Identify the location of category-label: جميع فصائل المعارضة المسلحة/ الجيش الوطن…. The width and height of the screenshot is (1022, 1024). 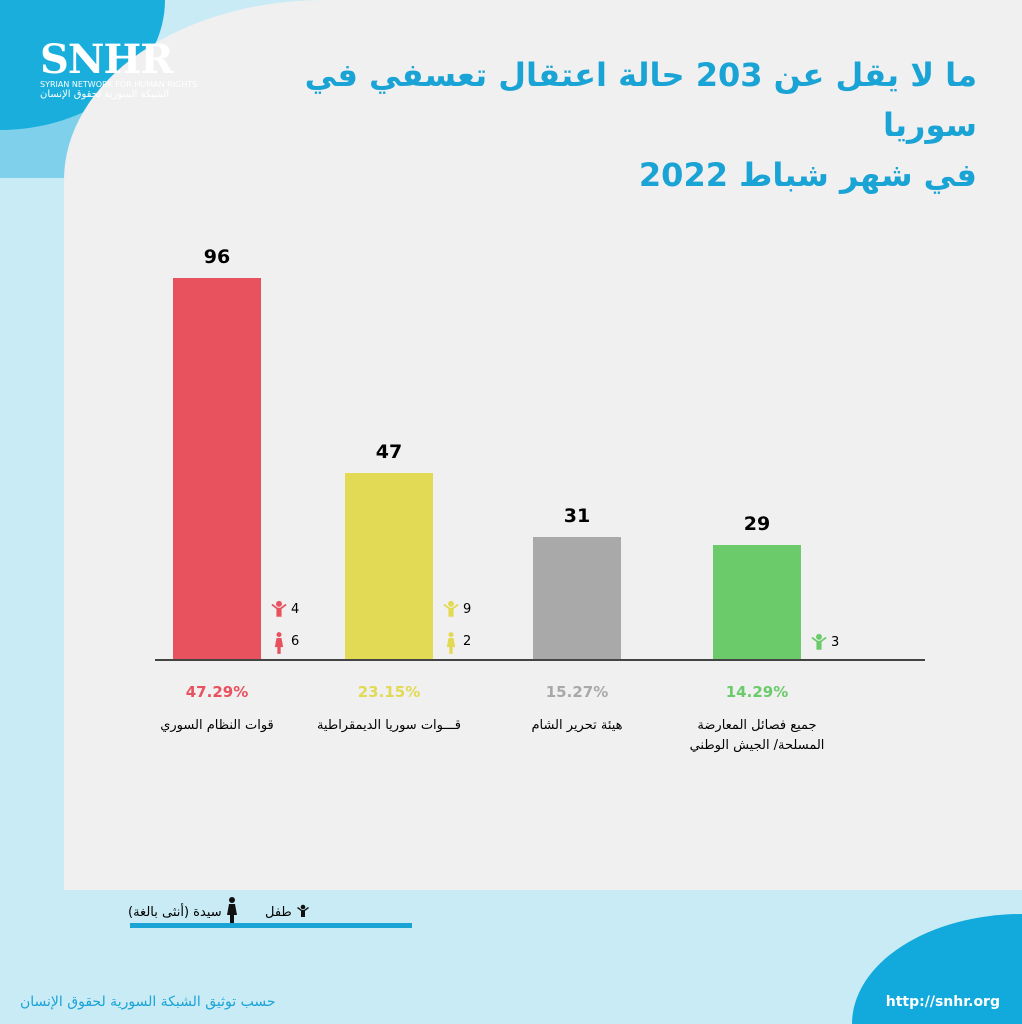
(757, 735).